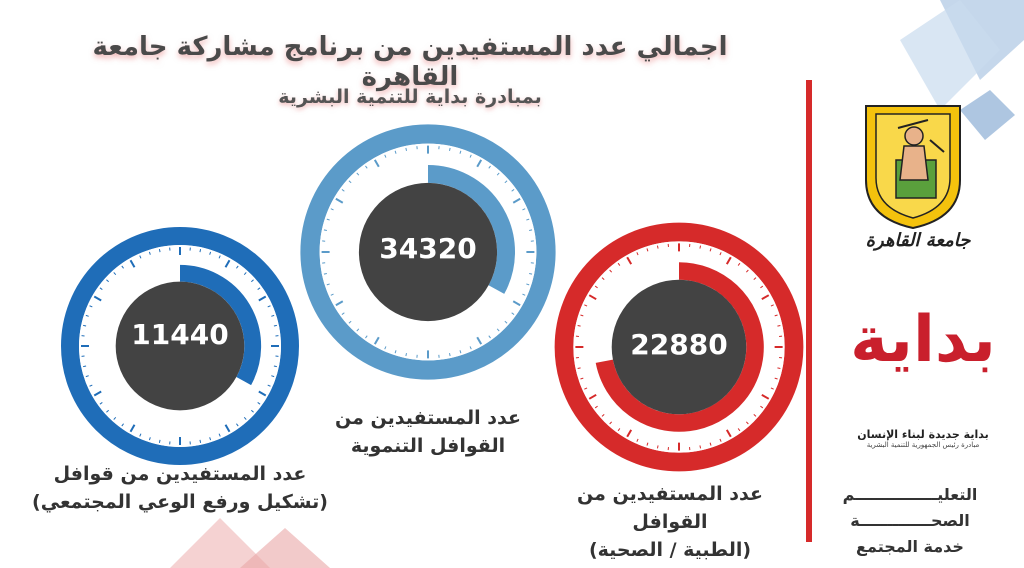 The width and height of the screenshot is (1024, 568). What do you see at coordinates (809, 311) in the screenshot?
I see `vertical-divider` at bounding box center [809, 311].